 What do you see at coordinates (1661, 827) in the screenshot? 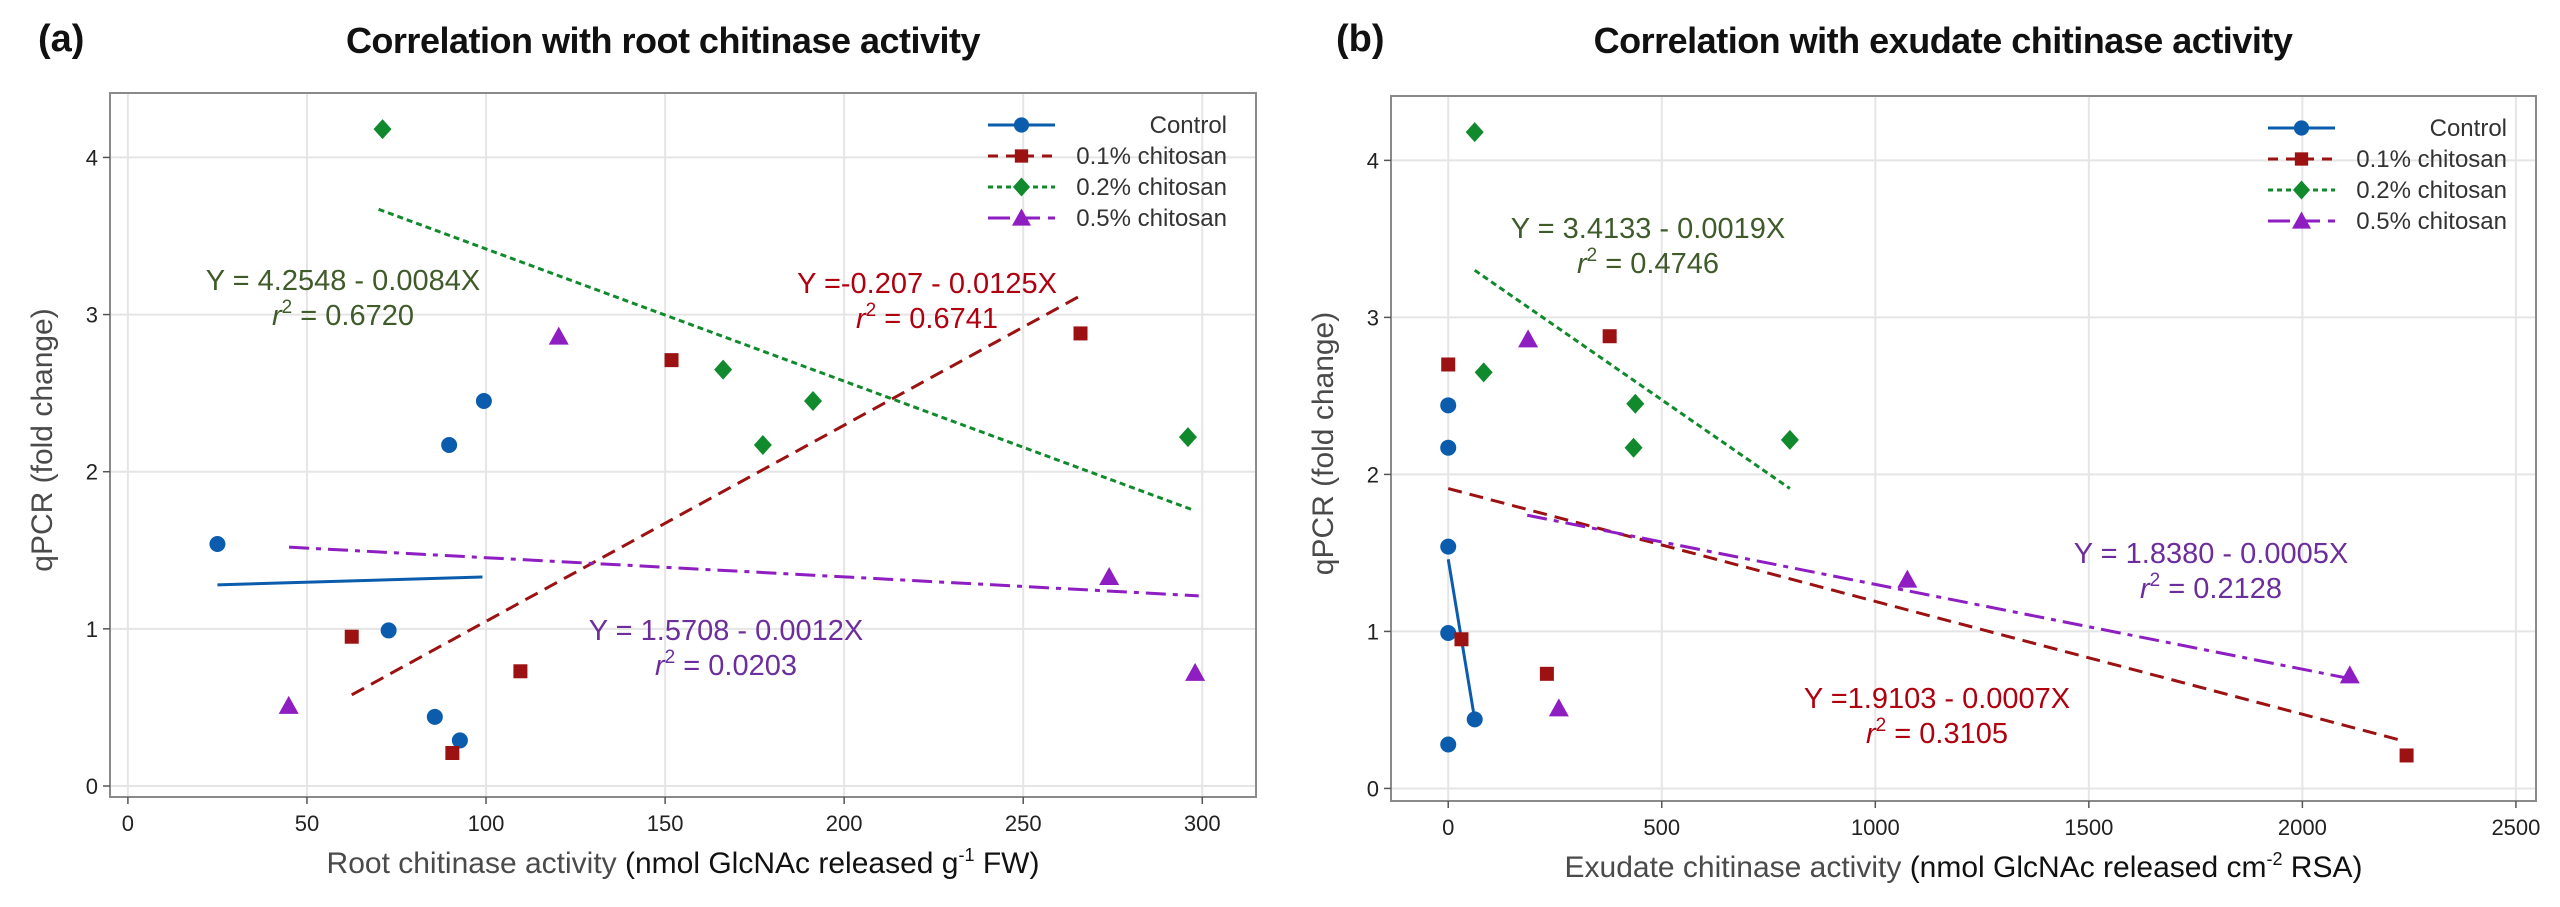
I see `x-tick-label: 500` at bounding box center [1661, 827].